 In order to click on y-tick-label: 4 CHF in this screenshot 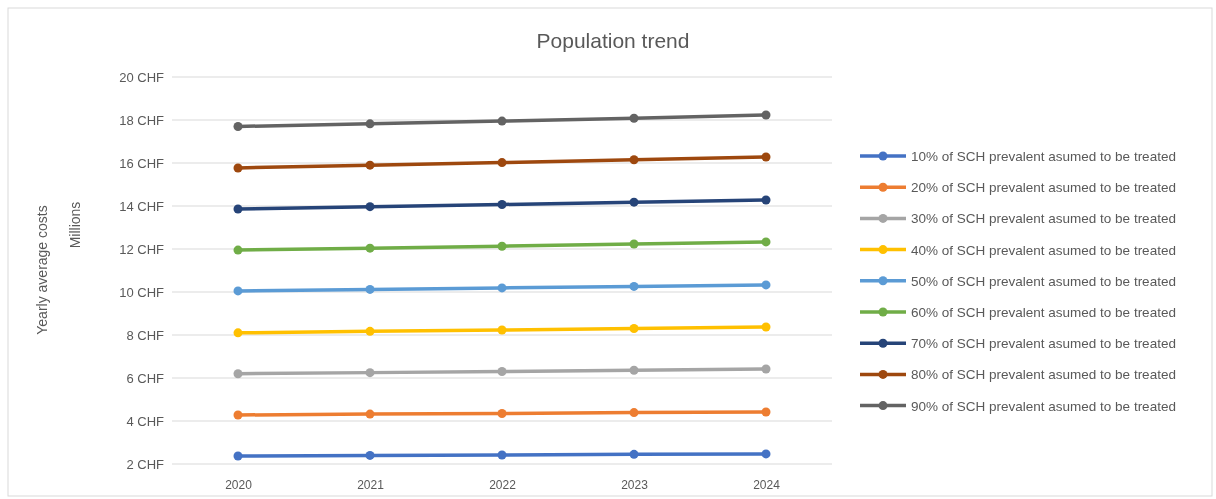, I will do `click(145, 421)`.